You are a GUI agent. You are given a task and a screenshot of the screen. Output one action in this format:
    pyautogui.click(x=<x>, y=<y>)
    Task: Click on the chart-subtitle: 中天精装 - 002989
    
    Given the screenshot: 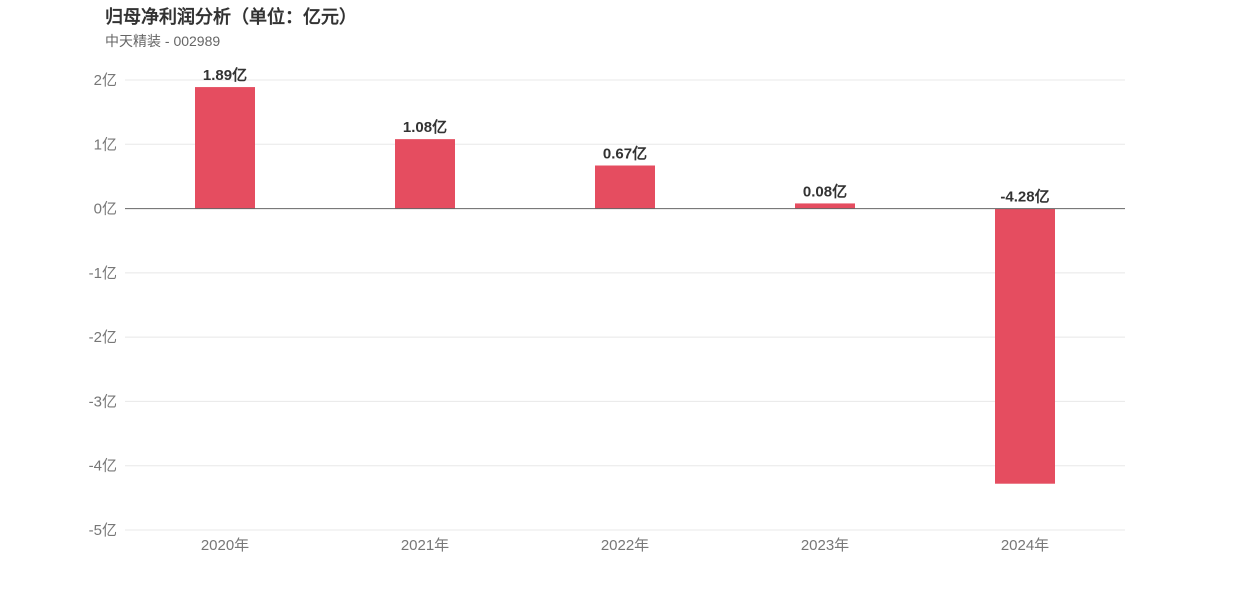 What is the action you would take?
    pyautogui.click(x=163, y=41)
    